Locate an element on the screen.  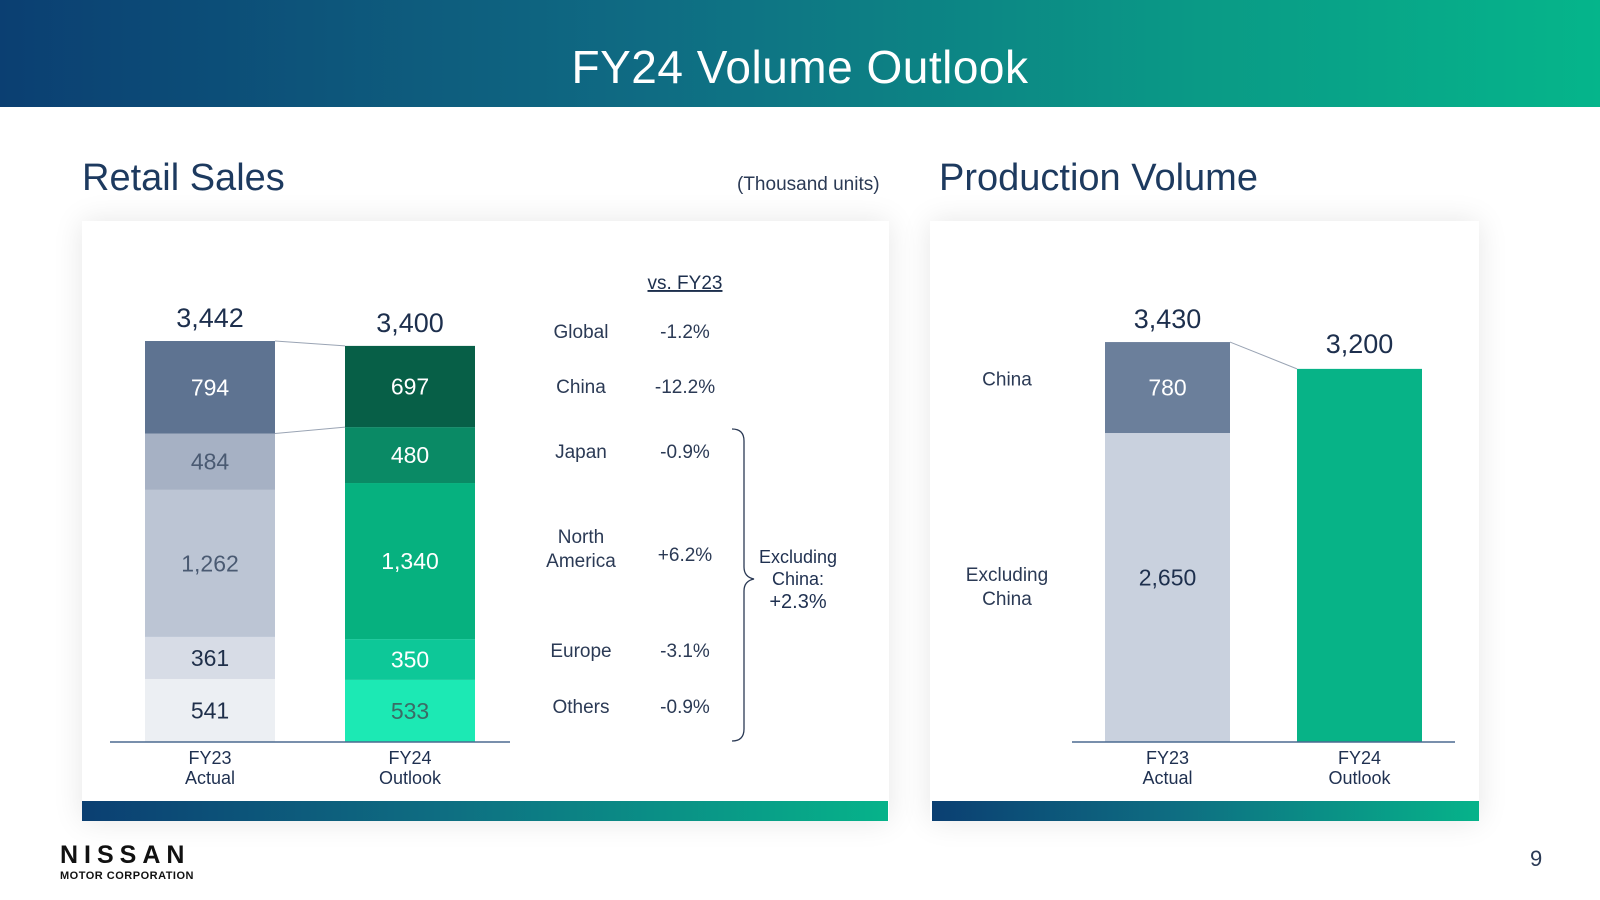
page-number: 9 is located at coordinates (1536, 858).